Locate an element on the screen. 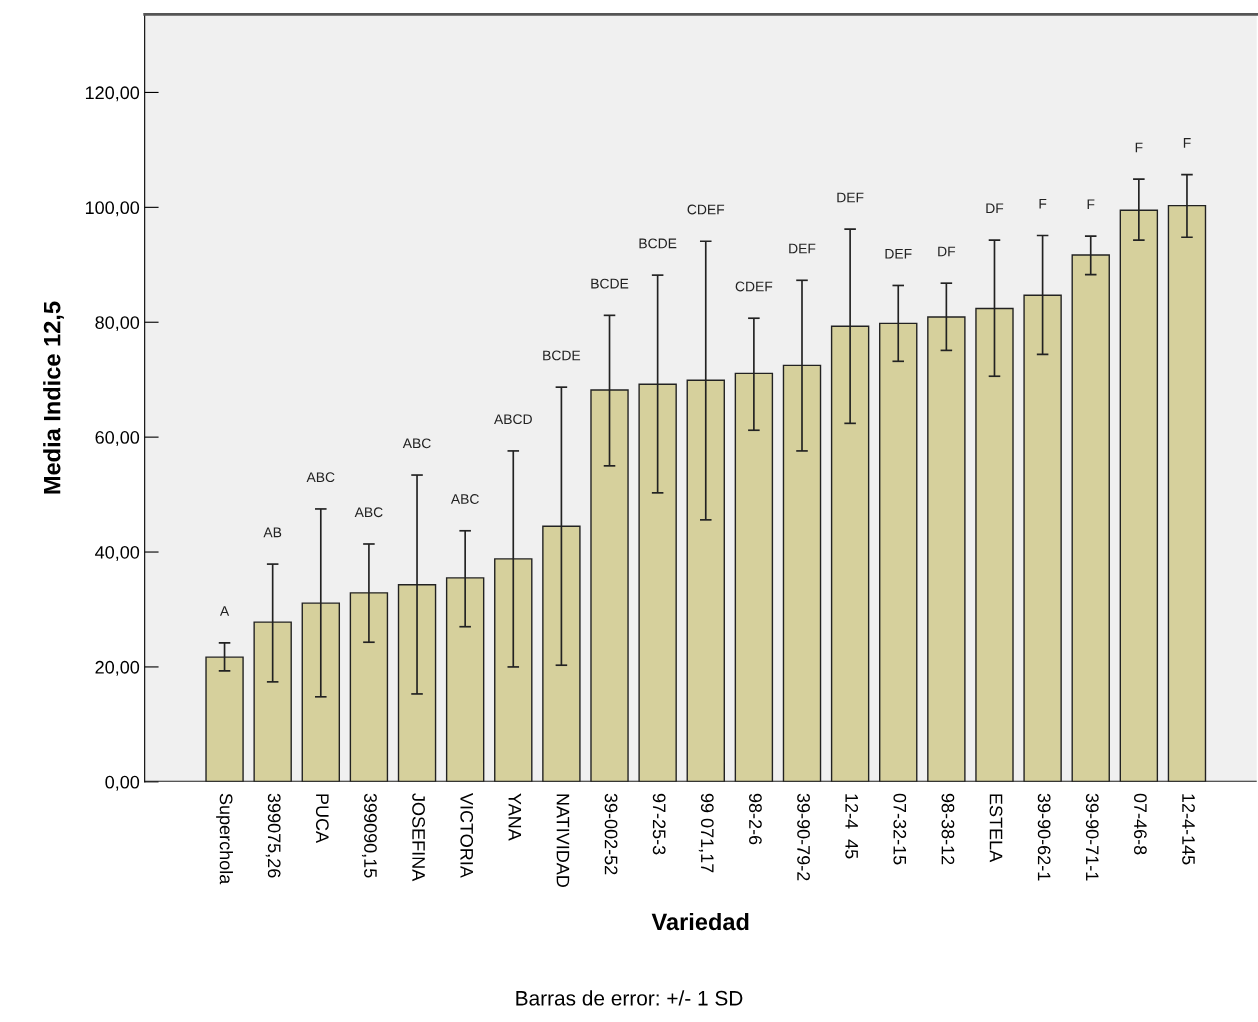  x-tick-label: 39-90-62-1 is located at coordinates (1044, 837).